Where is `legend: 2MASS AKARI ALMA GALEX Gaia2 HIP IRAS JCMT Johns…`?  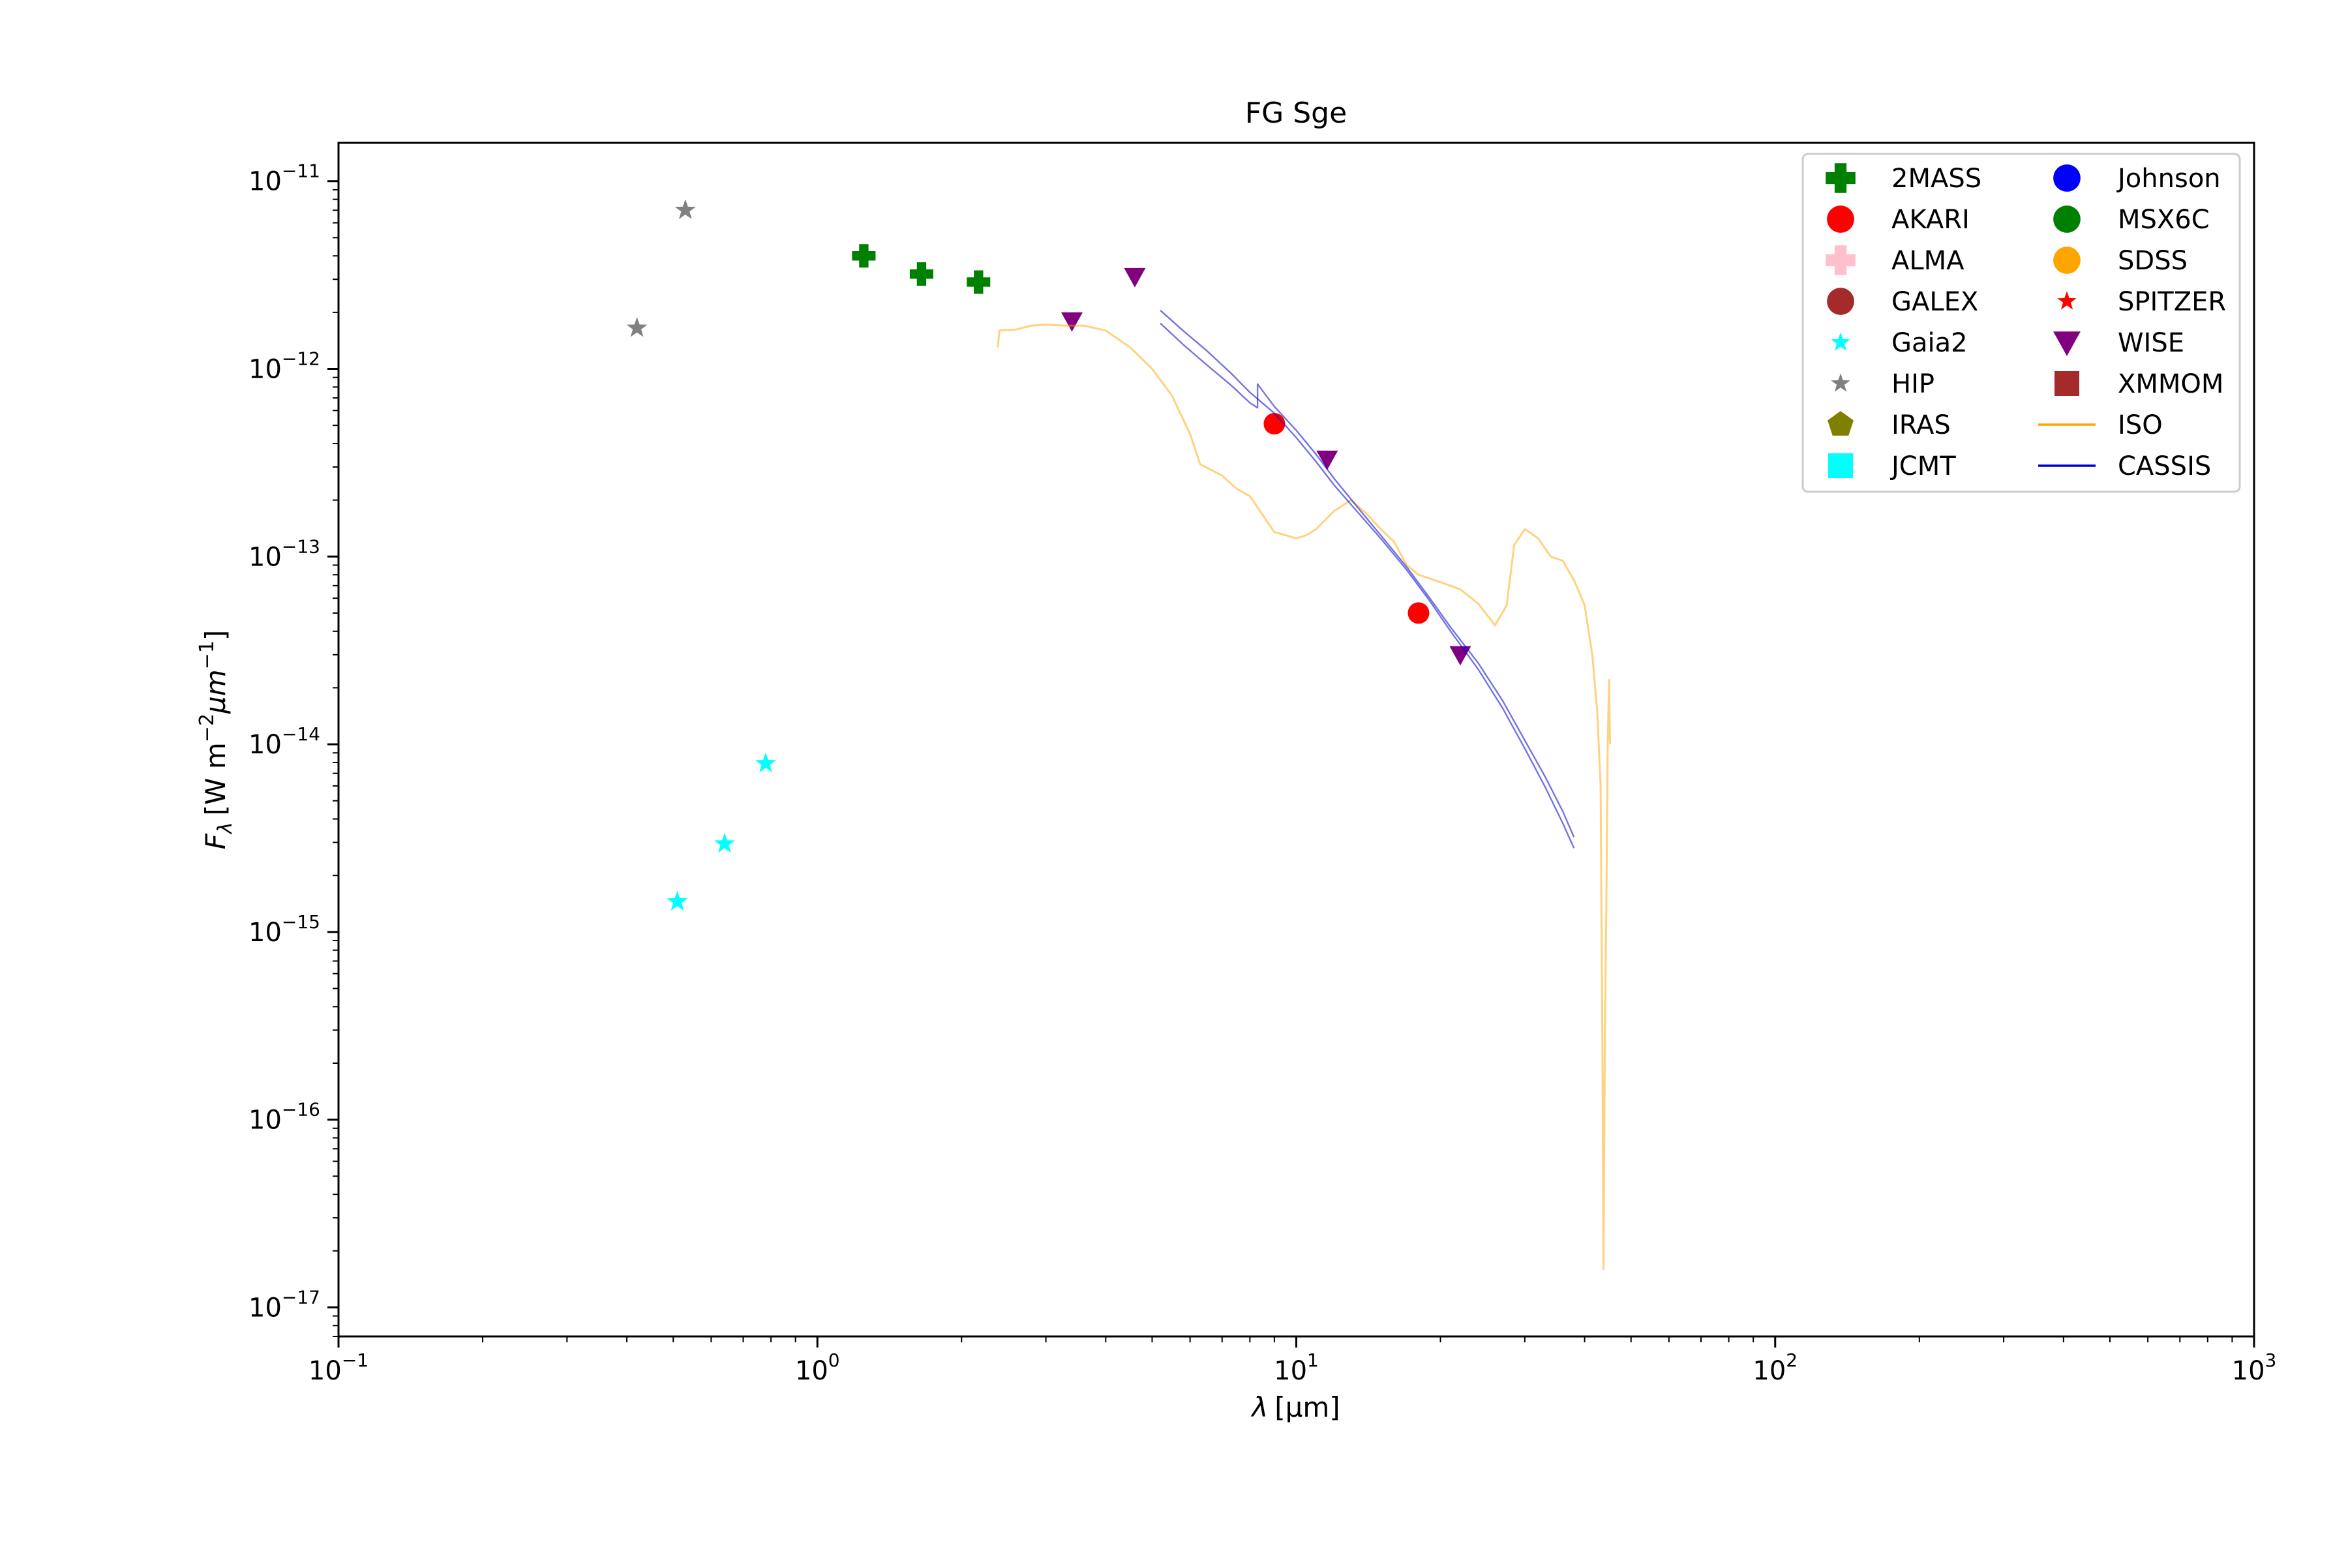 legend: 2MASS AKARI ALMA GALEX Gaia2 HIP IRAS JCMT Johns… is located at coordinates (2021, 323).